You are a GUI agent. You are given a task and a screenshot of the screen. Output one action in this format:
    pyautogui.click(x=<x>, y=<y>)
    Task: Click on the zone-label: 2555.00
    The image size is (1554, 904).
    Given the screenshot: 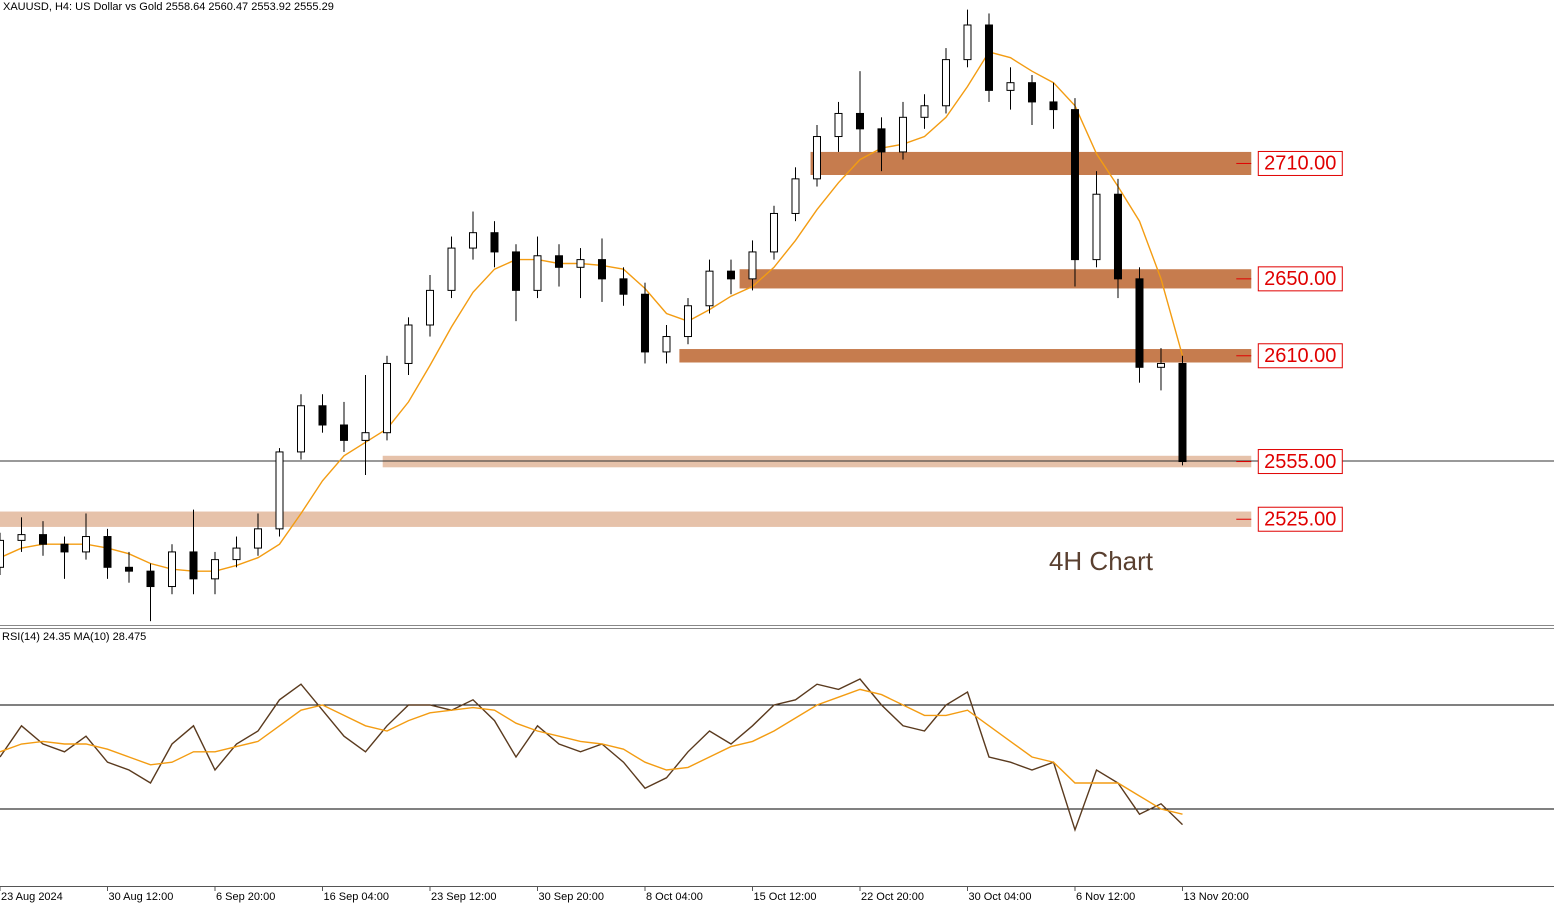 What is the action you would take?
    pyautogui.click(x=1300, y=462)
    